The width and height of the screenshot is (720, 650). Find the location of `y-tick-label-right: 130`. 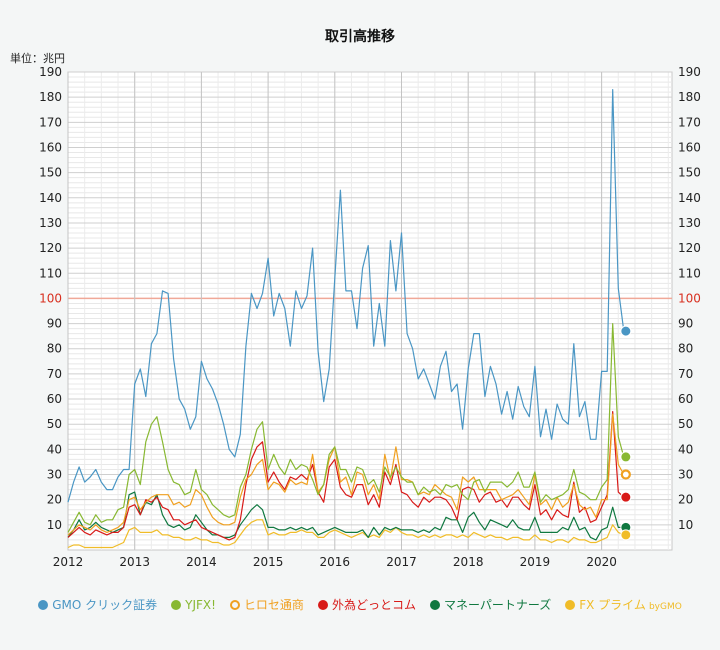

y-tick-label-right: 130 is located at coordinates (689, 223).